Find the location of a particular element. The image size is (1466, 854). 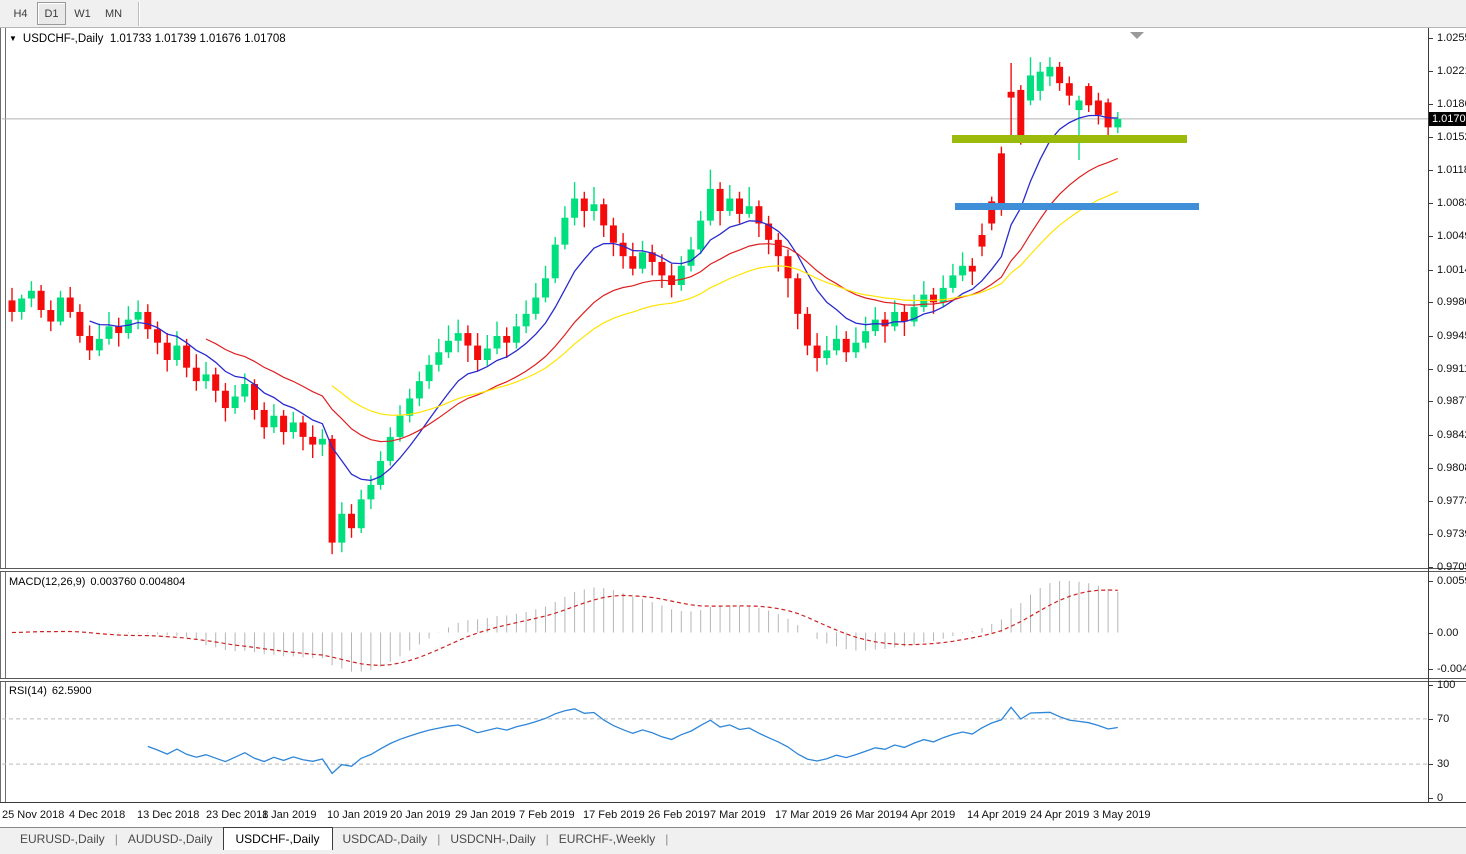

date-label: 17 Mar 2019 is located at coordinates (806, 815).